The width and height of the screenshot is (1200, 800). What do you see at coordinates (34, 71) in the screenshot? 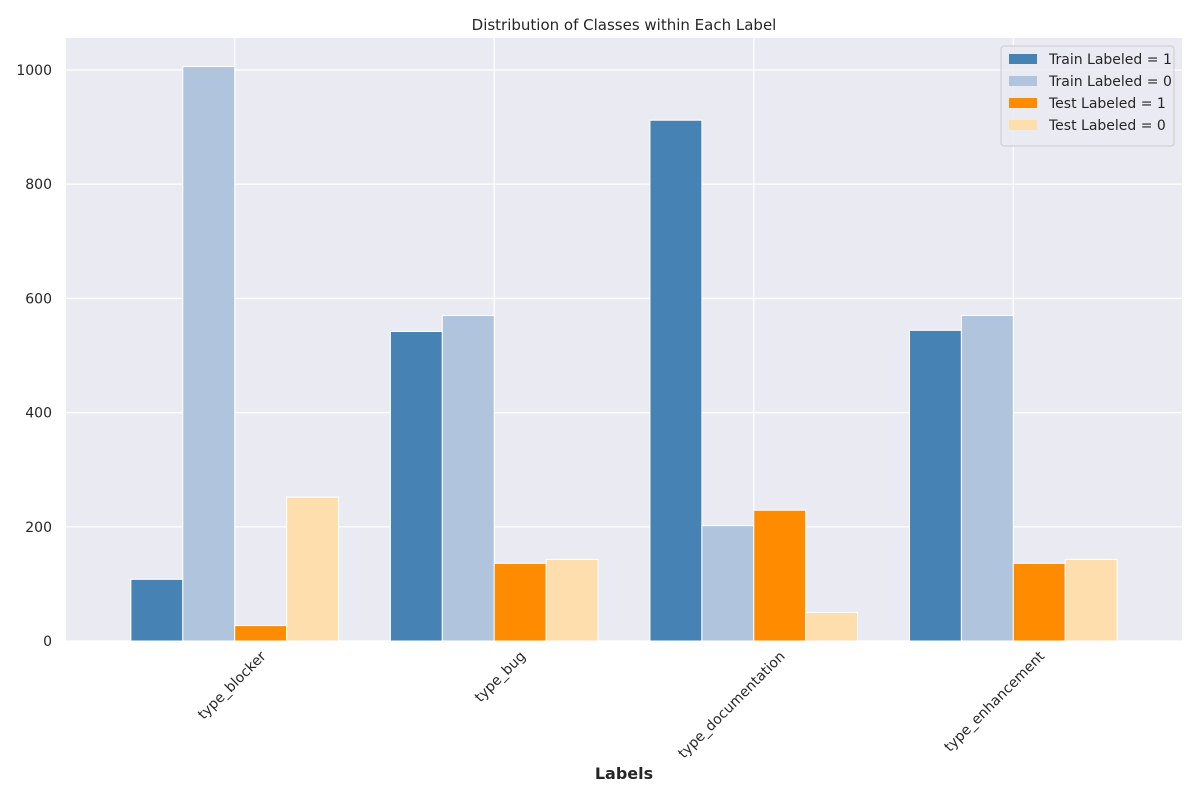
I see `y-tick-label: 1000` at bounding box center [34, 71].